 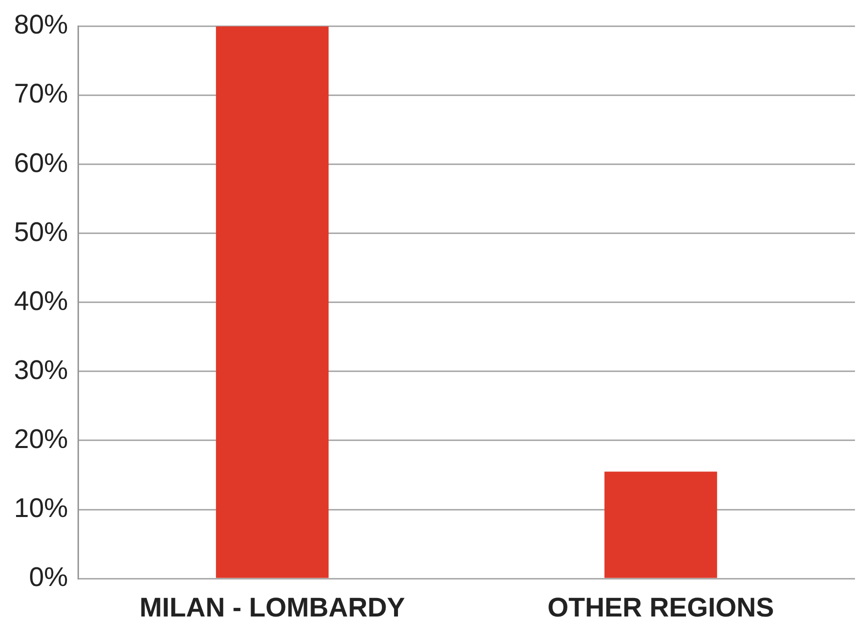 What do you see at coordinates (273, 607) in the screenshot?
I see `x-tick-label: MILAN - LOMBARDY` at bounding box center [273, 607].